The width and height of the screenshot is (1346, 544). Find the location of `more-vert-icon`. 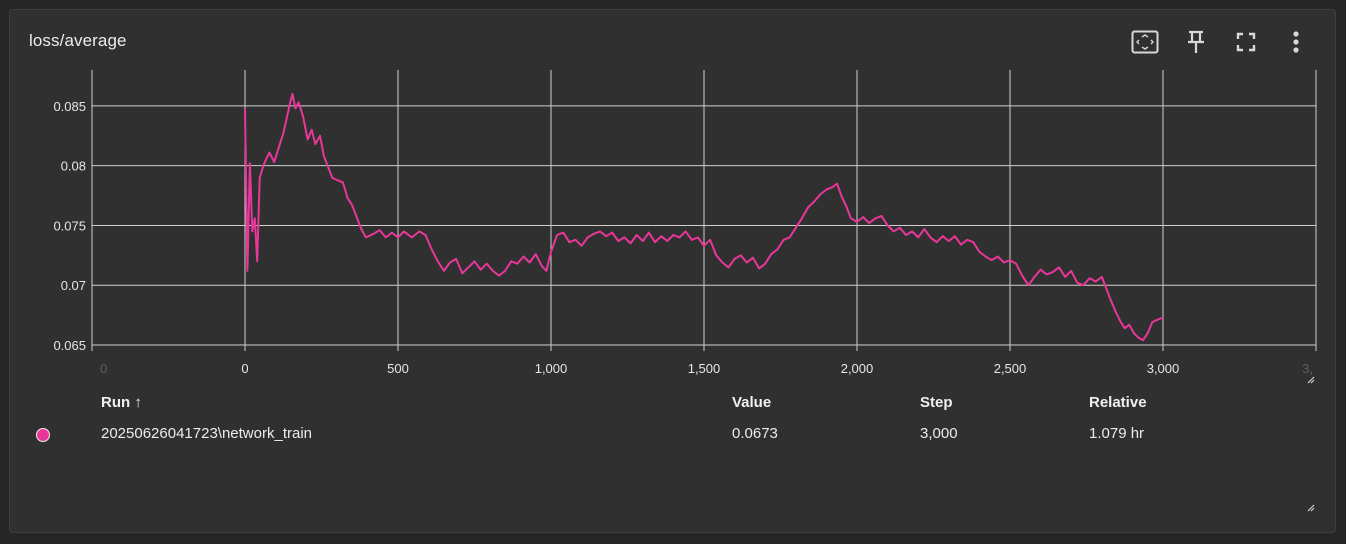

more-vert-icon is located at coordinates (1296, 42).